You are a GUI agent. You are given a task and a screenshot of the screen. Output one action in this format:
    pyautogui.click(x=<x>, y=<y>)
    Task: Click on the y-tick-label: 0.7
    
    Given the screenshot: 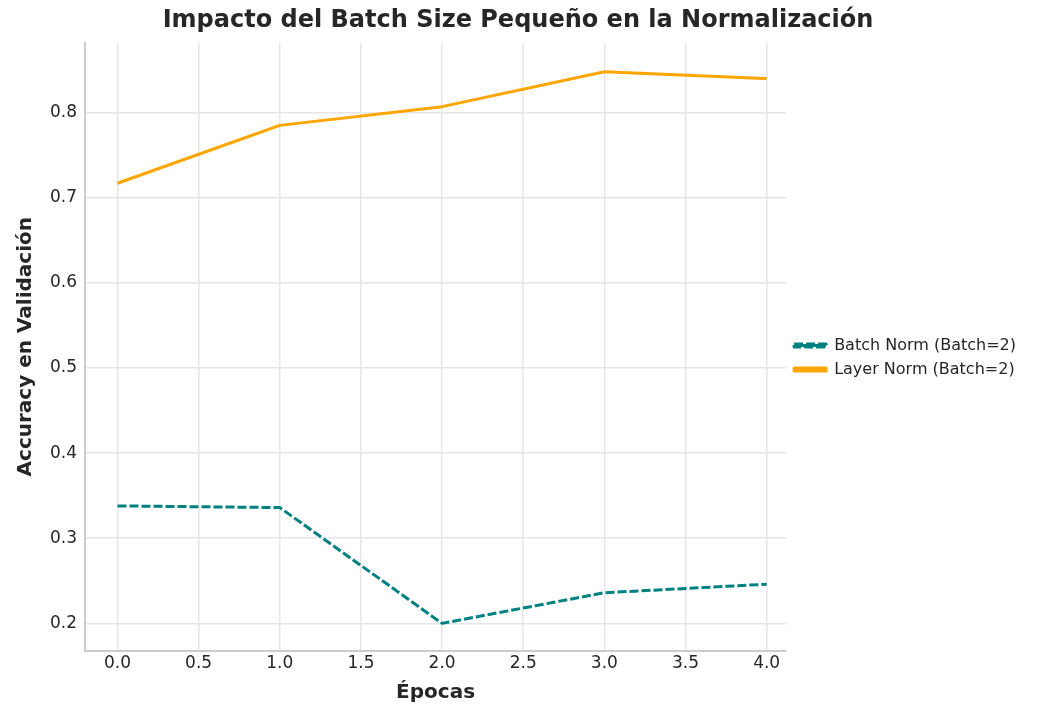 What is the action you would take?
    pyautogui.click(x=63, y=196)
    